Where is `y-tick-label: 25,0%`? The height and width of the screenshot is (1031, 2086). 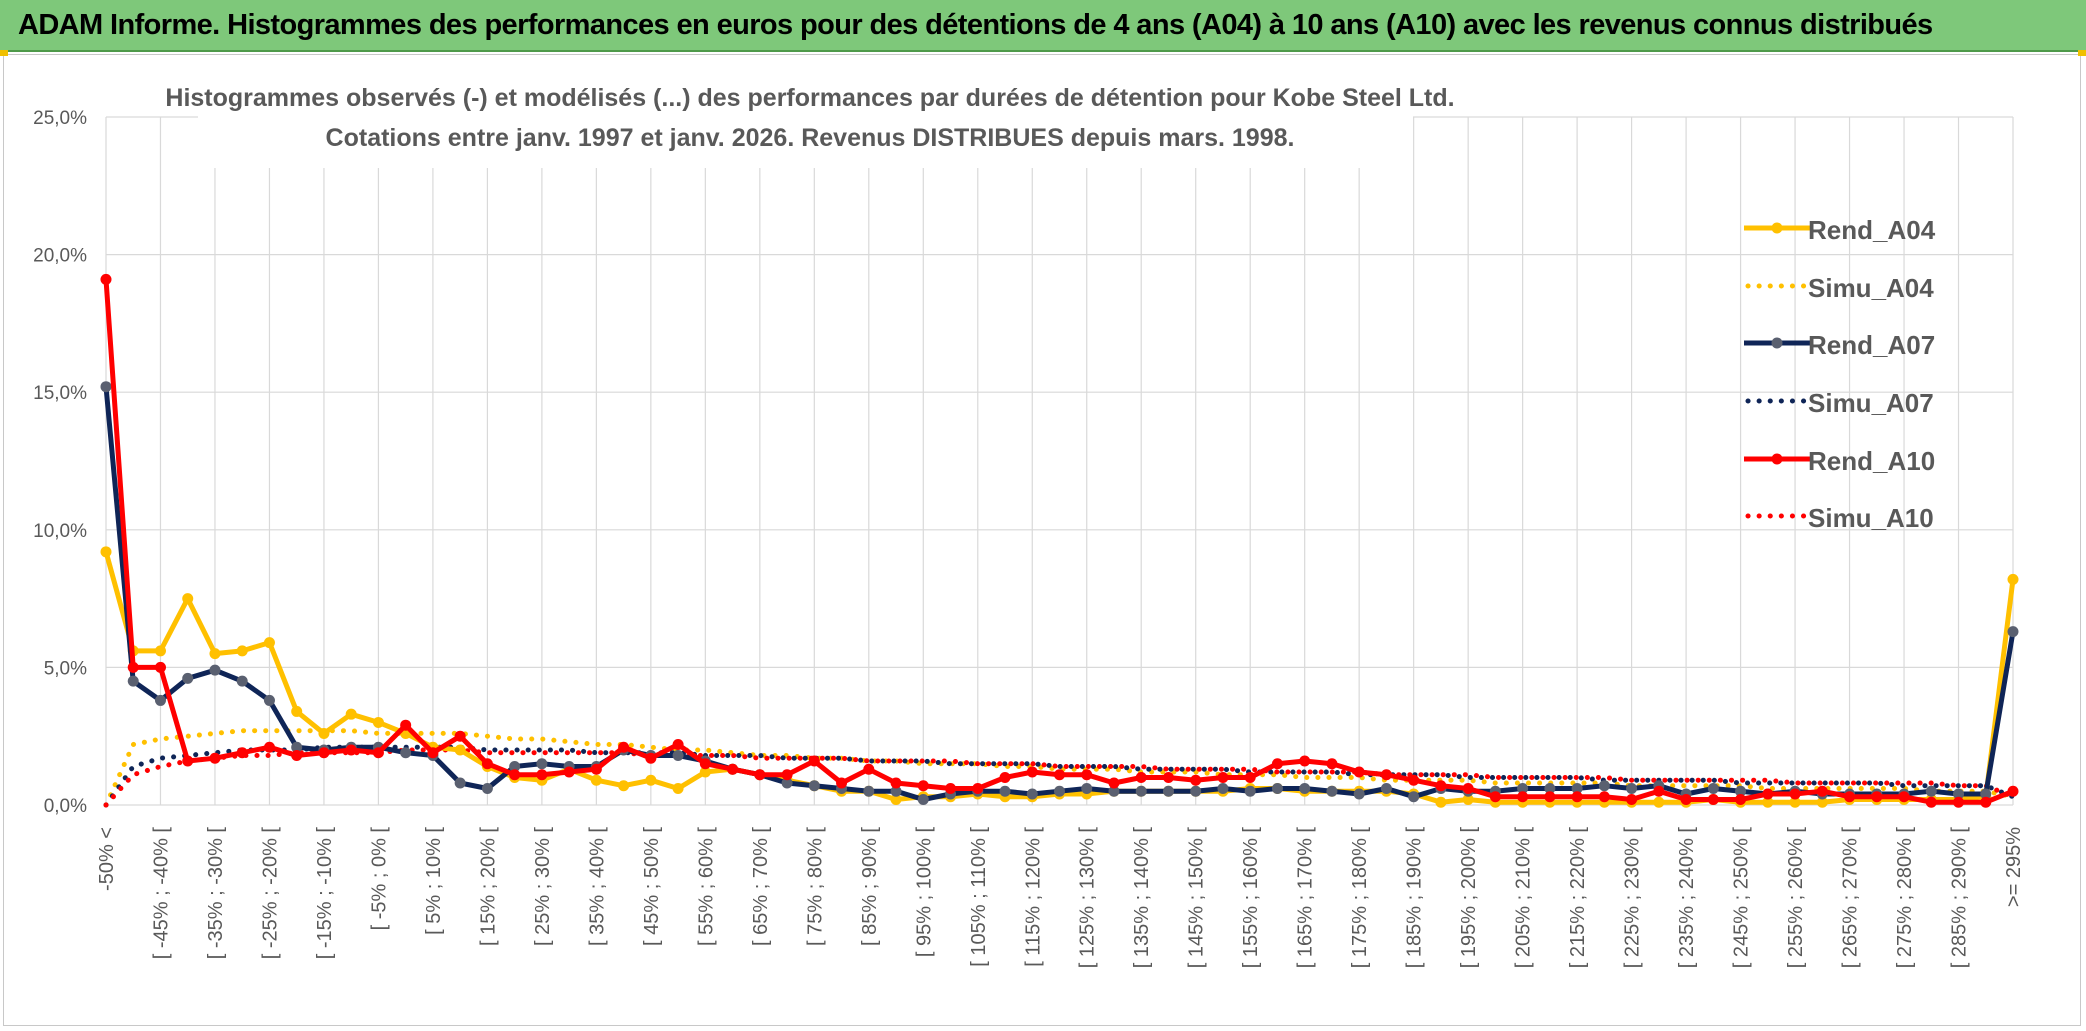 y-tick-label: 25,0% is located at coordinates (60, 118).